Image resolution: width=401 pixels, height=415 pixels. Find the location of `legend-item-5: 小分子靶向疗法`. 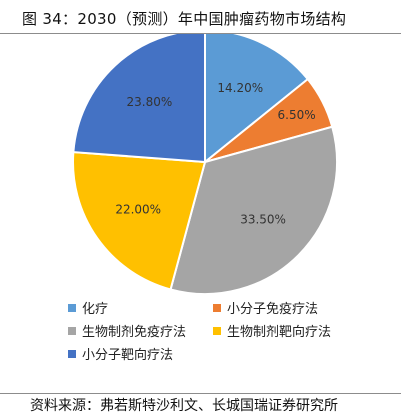

legend-item-5: 小分子靶向疗法 is located at coordinates (120, 353).